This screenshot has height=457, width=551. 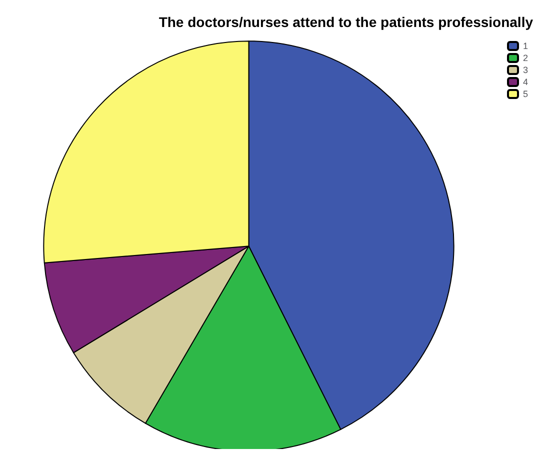 What do you see at coordinates (525, 70) in the screenshot?
I see `legend-label: 3` at bounding box center [525, 70].